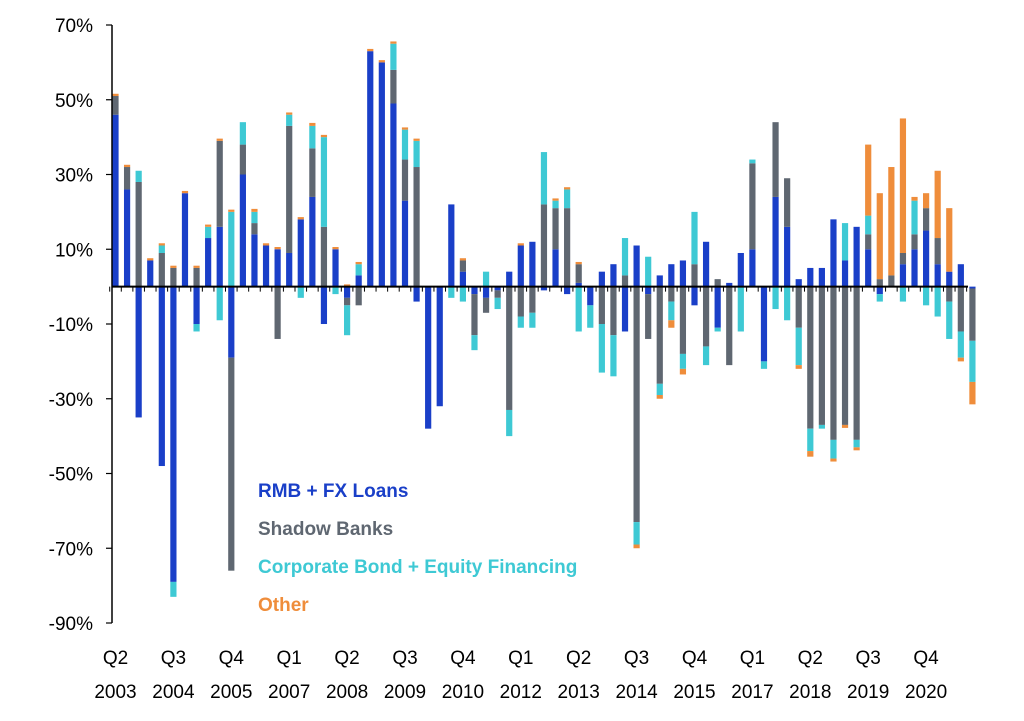 This screenshot has height=721, width=1024. Describe the element at coordinates (694, 692) in the screenshot. I see `x-tick-year-label: 2015` at that location.